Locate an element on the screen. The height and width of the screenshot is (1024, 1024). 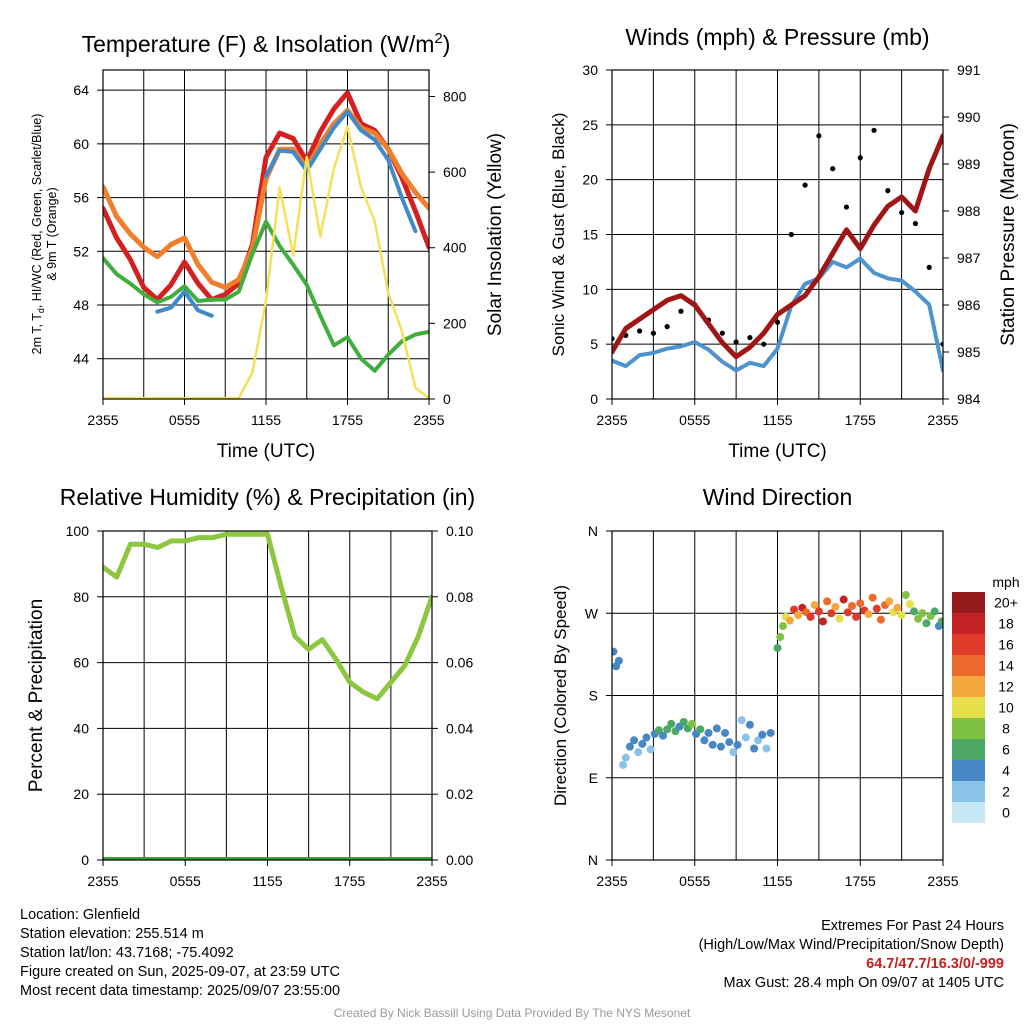
y2-axis-label: Solar Insolation (Yellow) is located at coordinates (495, 234).